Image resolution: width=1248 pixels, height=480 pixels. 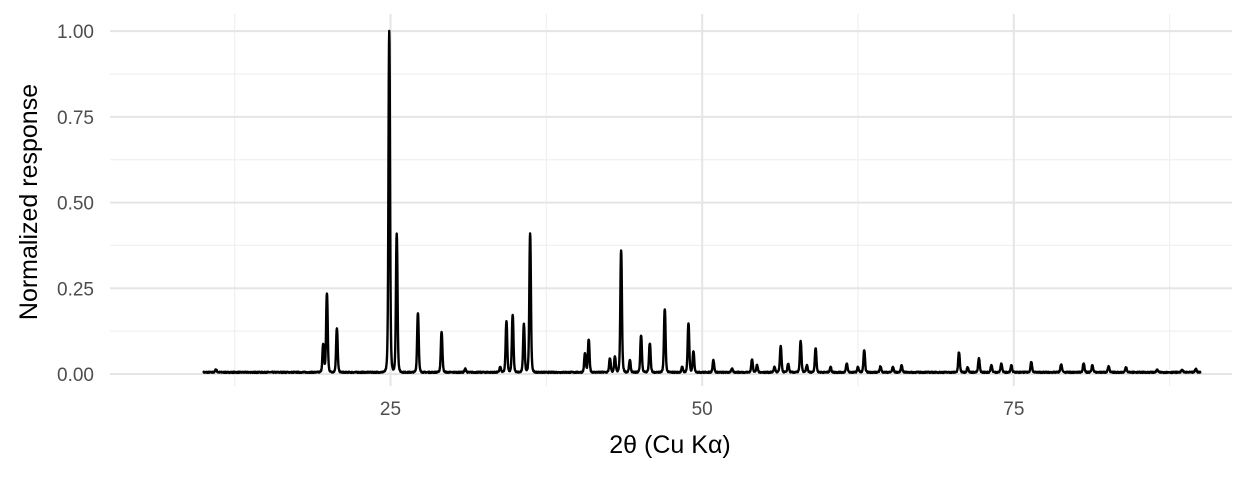 What do you see at coordinates (75, 289) in the screenshot?
I see `y-tick-label: 0.25` at bounding box center [75, 289].